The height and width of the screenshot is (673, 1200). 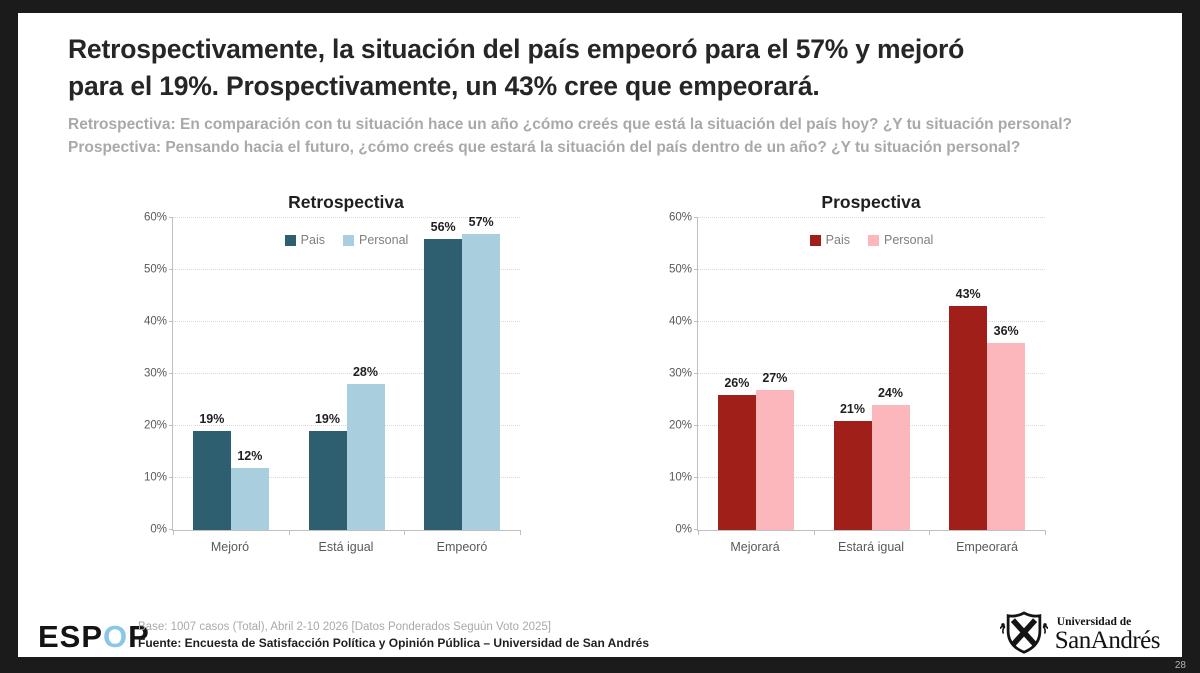 I want to click on bar-group: 43% 36%, so click(x=987, y=374).